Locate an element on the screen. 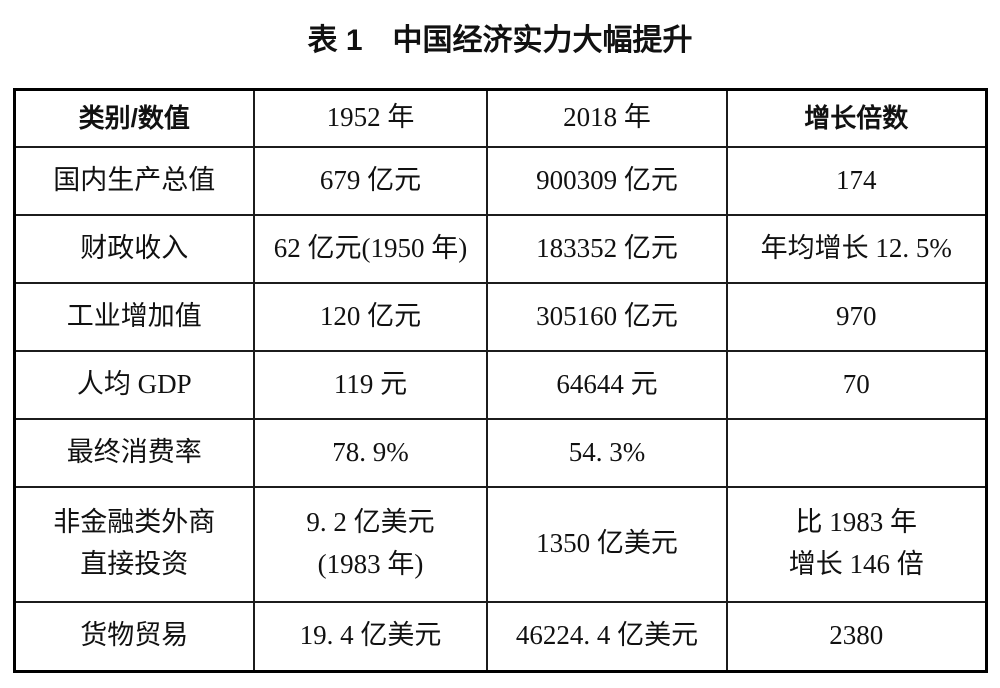  cell-growth: 年均增长 12. 5% is located at coordinates (856, 248).